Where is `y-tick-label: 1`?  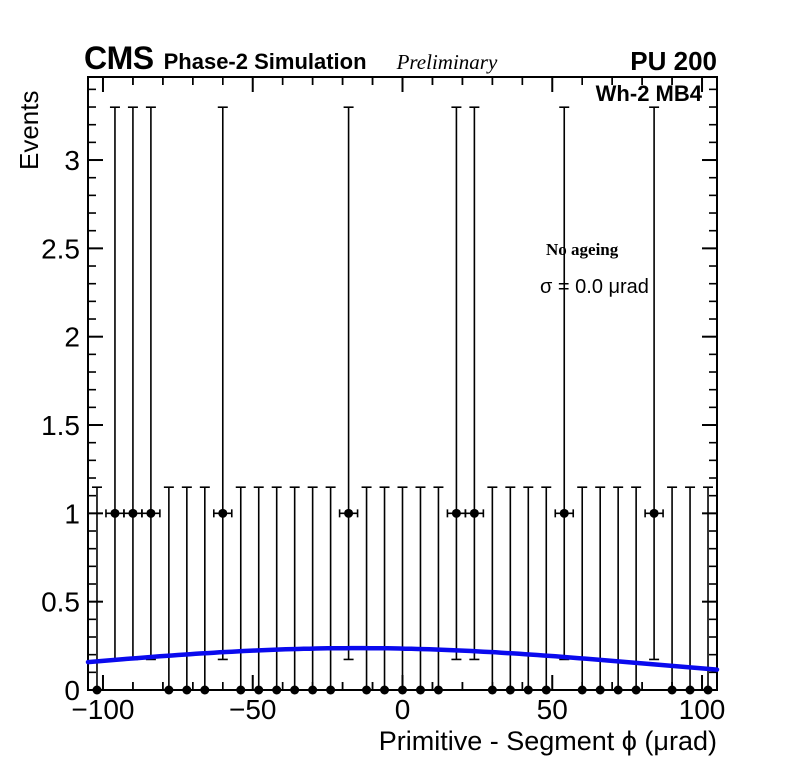 y-tick-label: 1 is located at coordinates (72, 513).